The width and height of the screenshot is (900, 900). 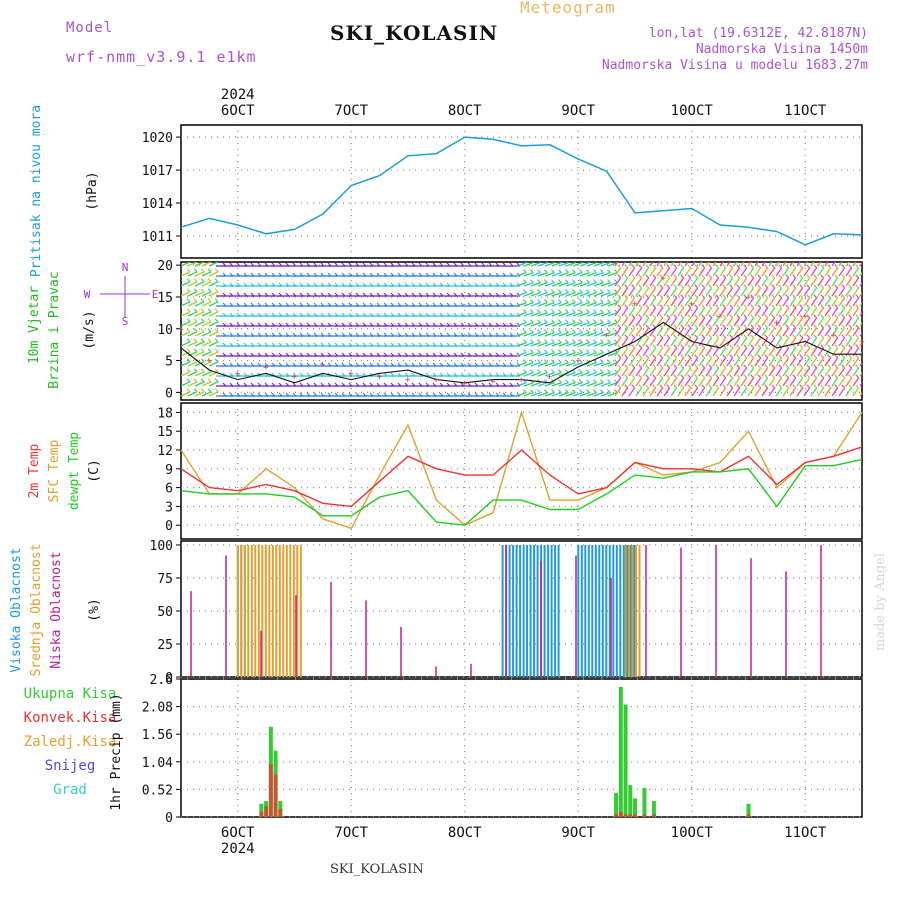 What do you see at coordinates (465, 833) in the screenshot?
I see `bottom-day-tick-label: 8OCT` at bounding box center [465, 833].